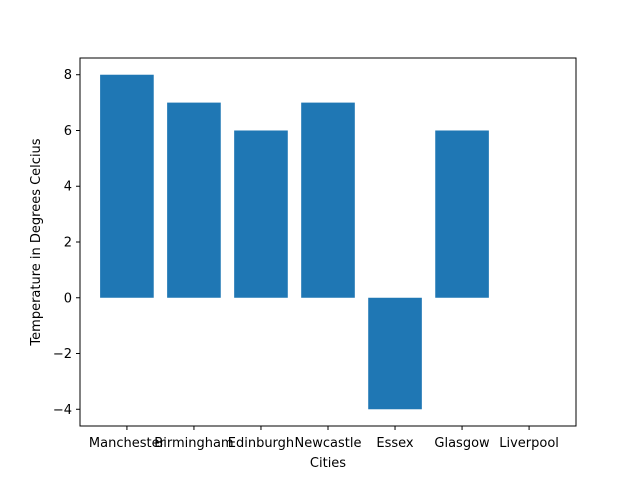  I want to click on y-tick-label: 6, so click(68, 131).